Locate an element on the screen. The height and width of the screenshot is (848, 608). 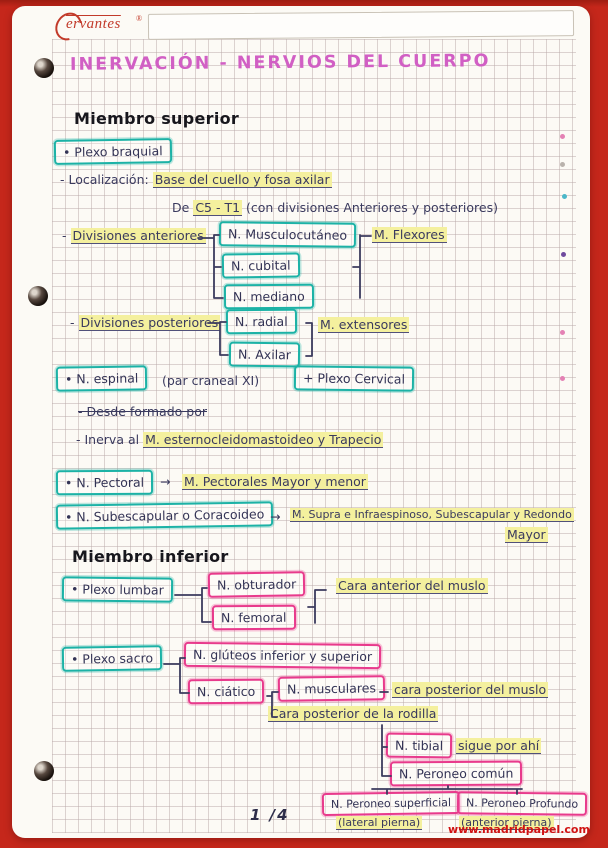
box-plexo-sacro: • Plexo sacro is located at coordinates (112, 658).